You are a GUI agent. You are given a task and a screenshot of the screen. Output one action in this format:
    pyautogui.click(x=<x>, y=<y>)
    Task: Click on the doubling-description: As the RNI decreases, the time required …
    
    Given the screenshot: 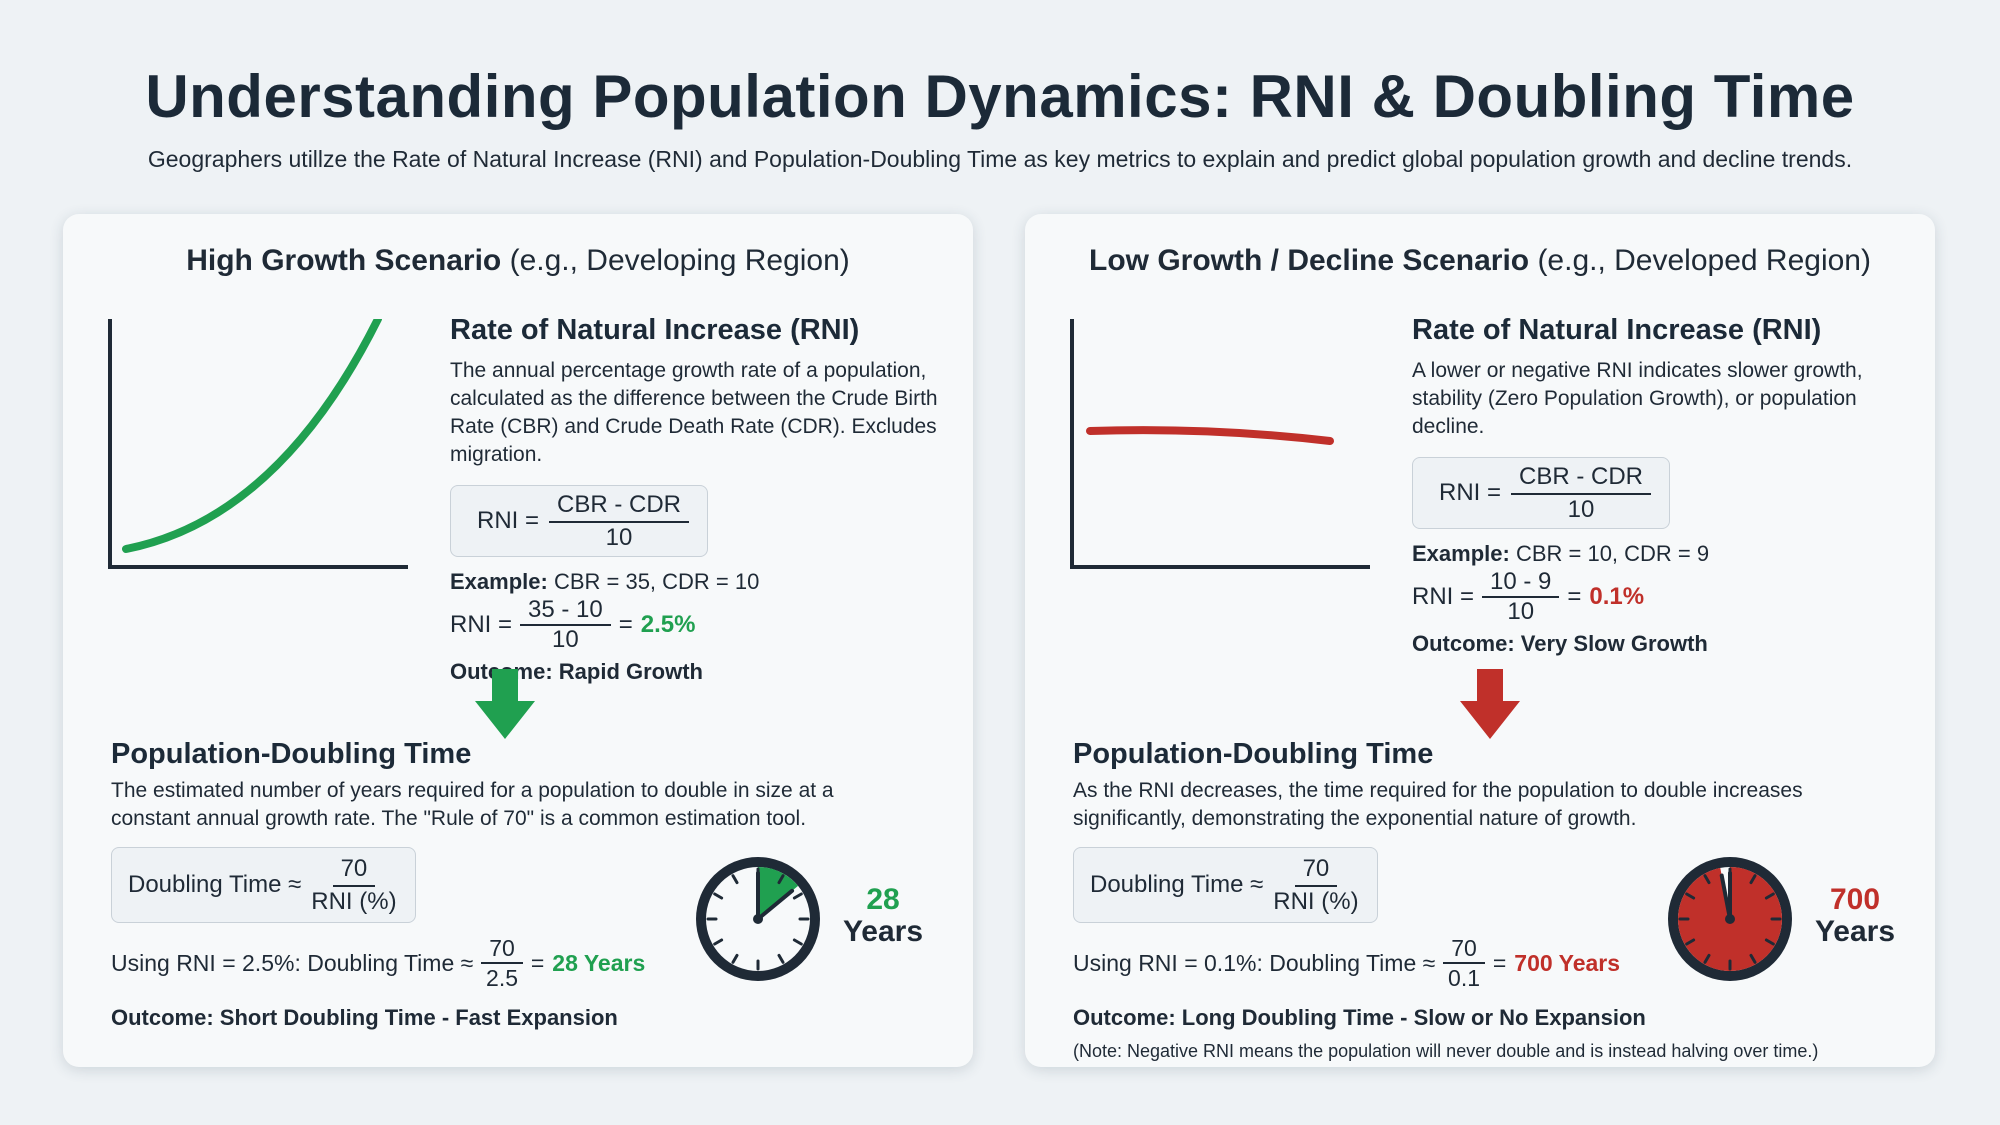 What is the action you would take?
    pyautogui.click(x=1438, y=804)
    